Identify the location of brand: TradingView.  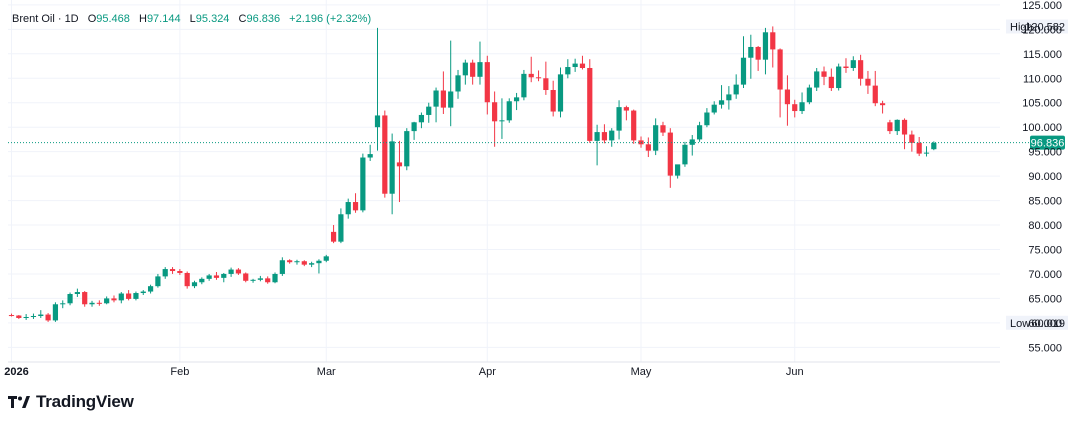
(71, 402).